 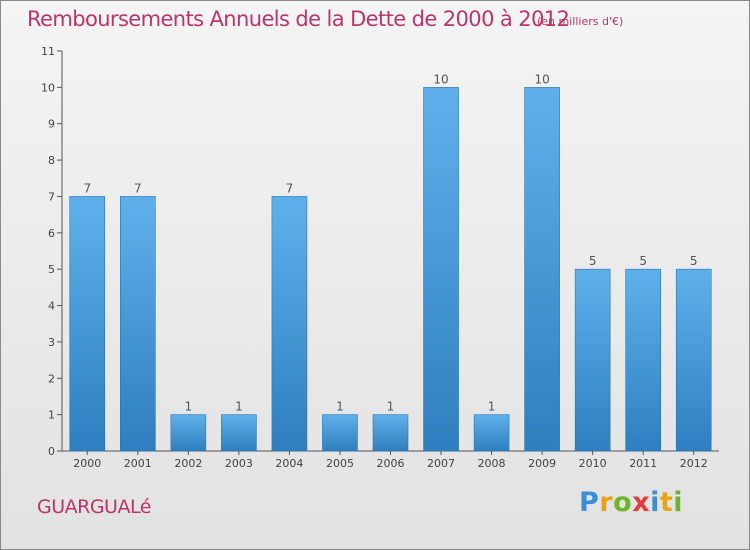 I want to click on logo-letter: x, so click(x=641, y=502).